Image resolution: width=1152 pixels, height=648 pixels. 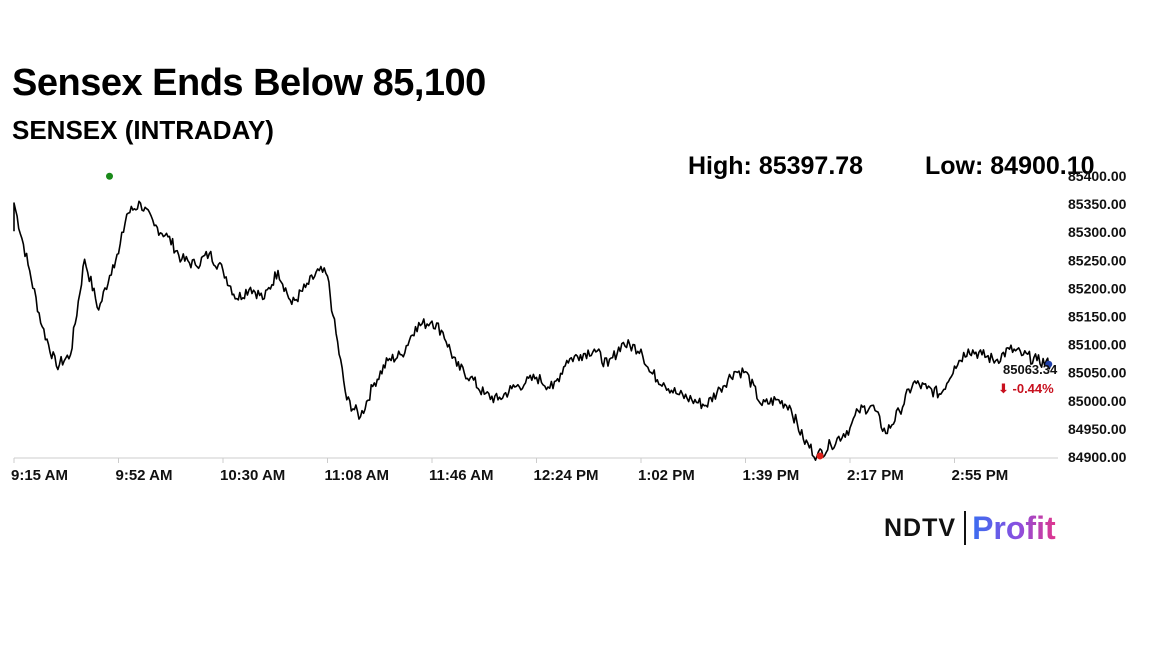 What do you see at coordinates (1097, 317) in the screenshot?
I see `y-tick-label: 85150.00` at bounding box center [1097, 317].